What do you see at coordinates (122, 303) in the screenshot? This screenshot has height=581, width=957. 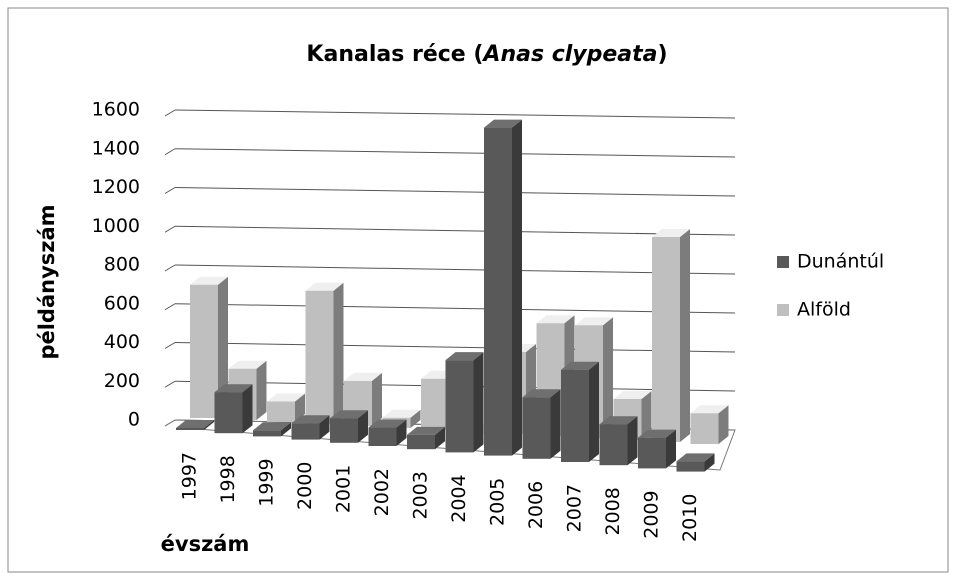 I see `y-tick-label: 600` at bounding box center [122, 303].